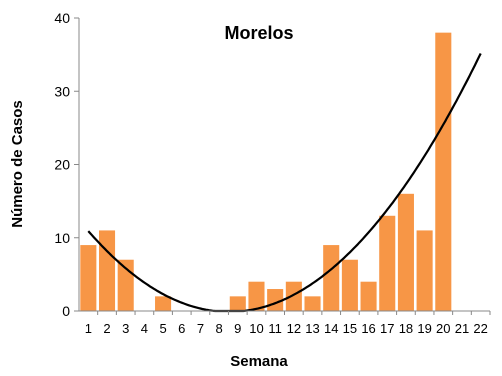  What do you see at coordinates (106, 328) in the screenshot?
I see `x-tick-label: 2` at bounding box center [106, 328].